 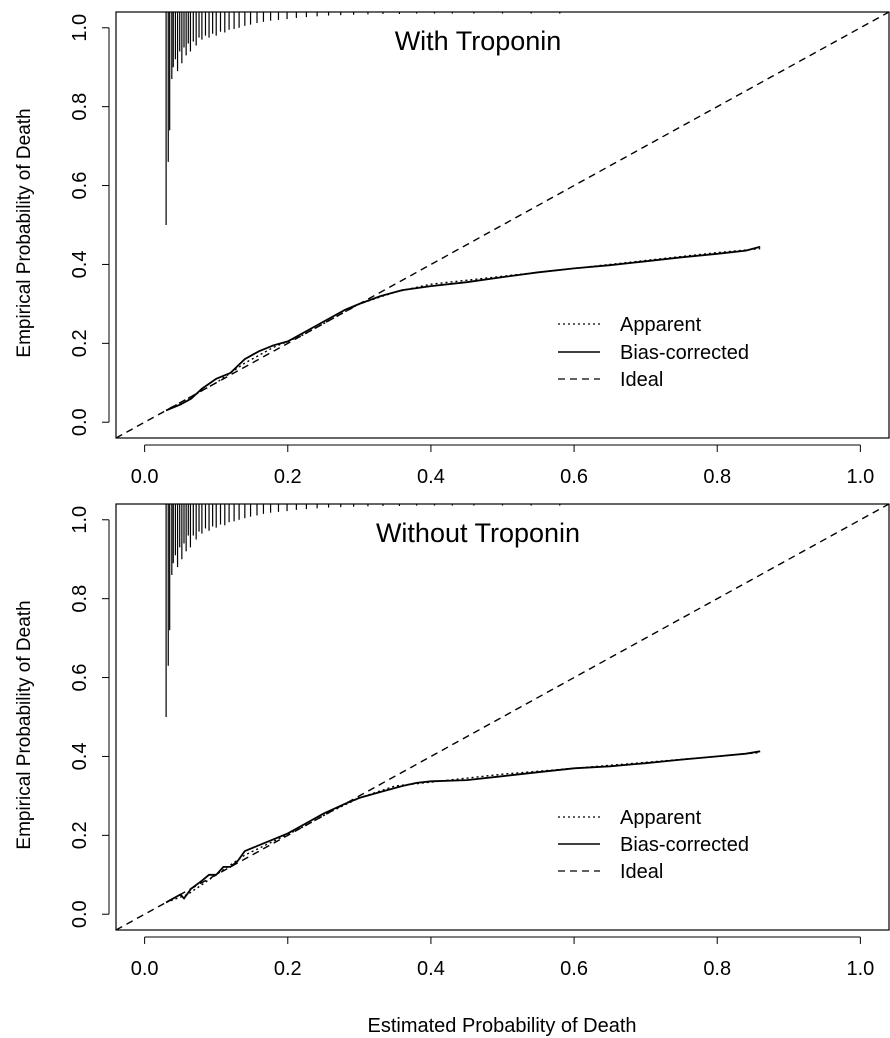 I want to click on series-line-bias-corrected, so click(x=463, y=827).